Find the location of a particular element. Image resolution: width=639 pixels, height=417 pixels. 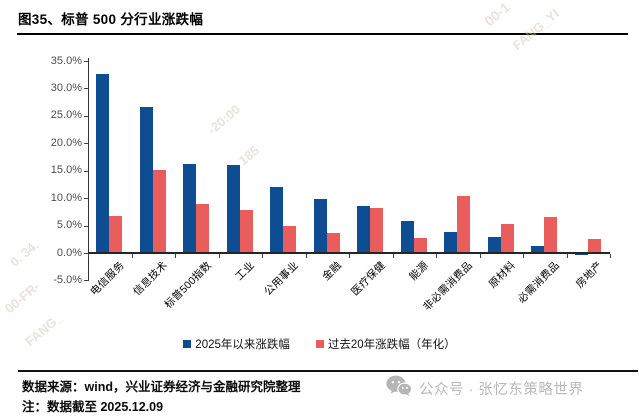

x-axis-category-label: 信息技术 is located at coordinates (151, 279).